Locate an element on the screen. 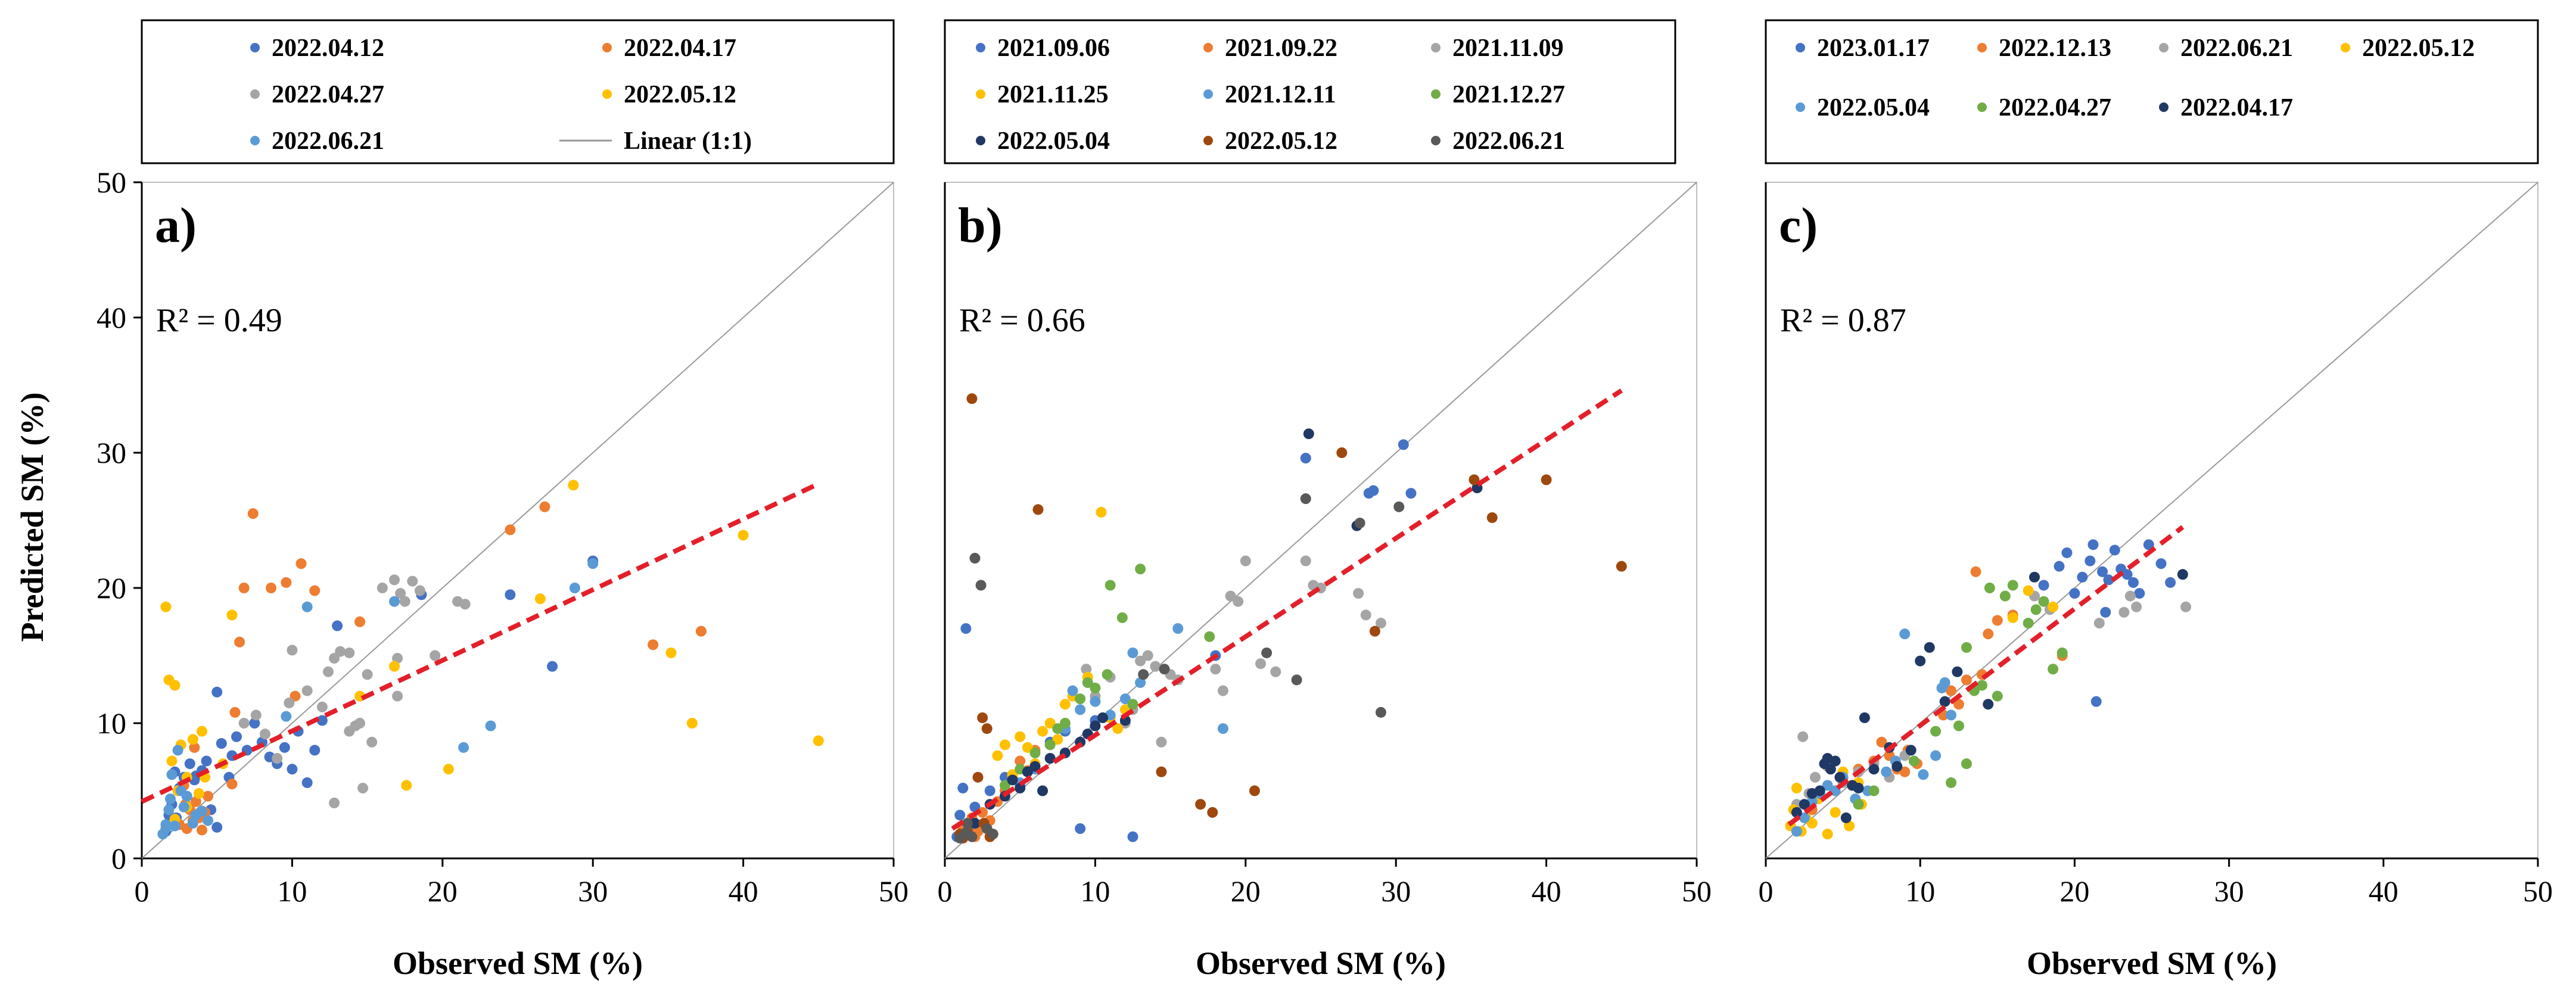  legend-label: 2023.01.17 is located at coordinates (1873, 49).